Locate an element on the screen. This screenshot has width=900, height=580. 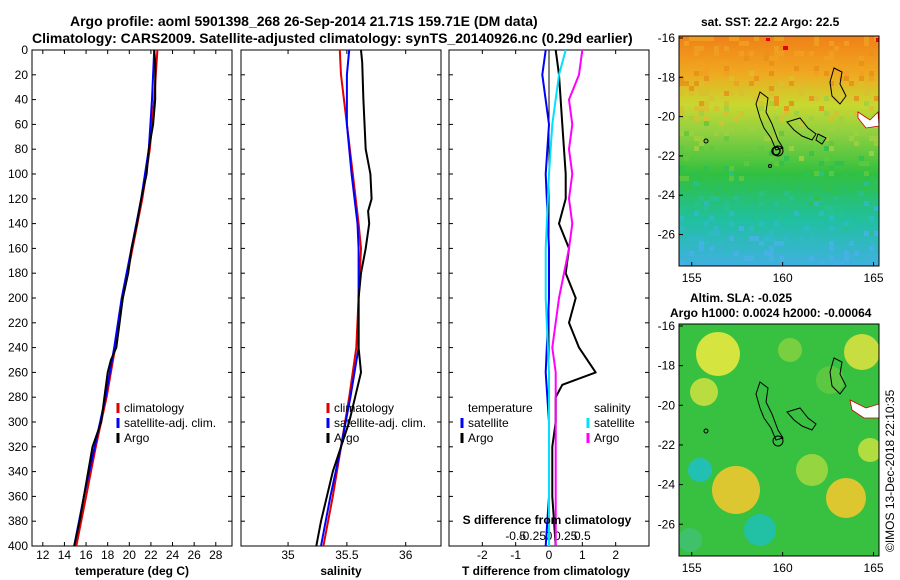
map-y-tick-label: -26 is located at coordinates (667, 235).